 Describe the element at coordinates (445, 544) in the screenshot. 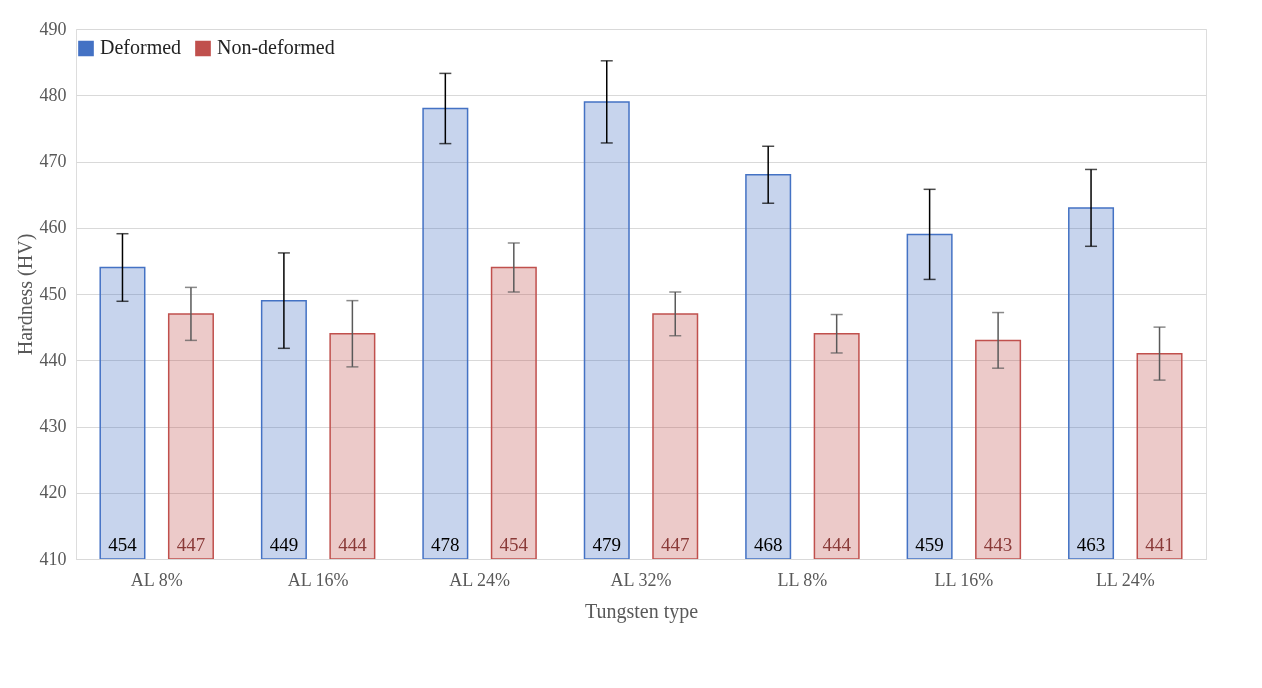

I see `data-label: 478` at that location.